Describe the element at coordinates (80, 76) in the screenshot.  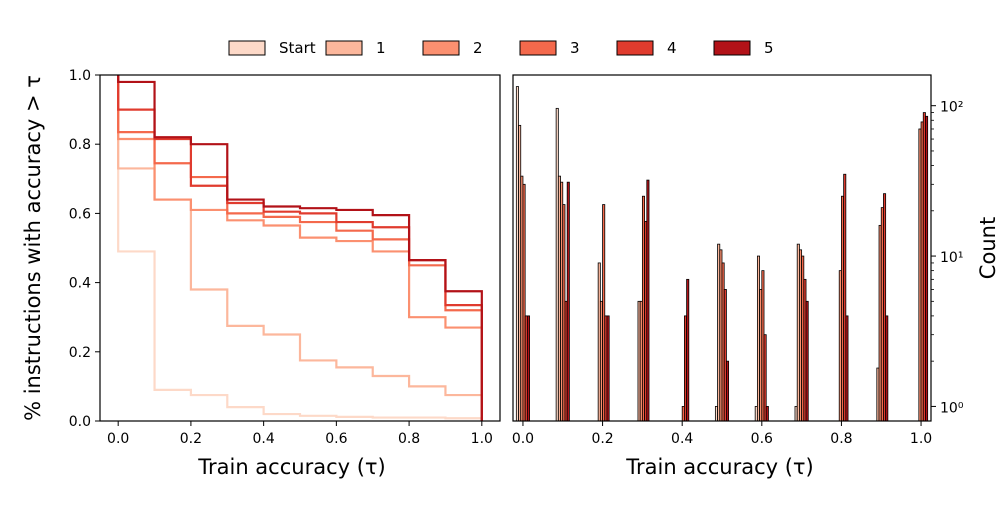
I see `cdf-y-tick-label: 1.0` at that location.